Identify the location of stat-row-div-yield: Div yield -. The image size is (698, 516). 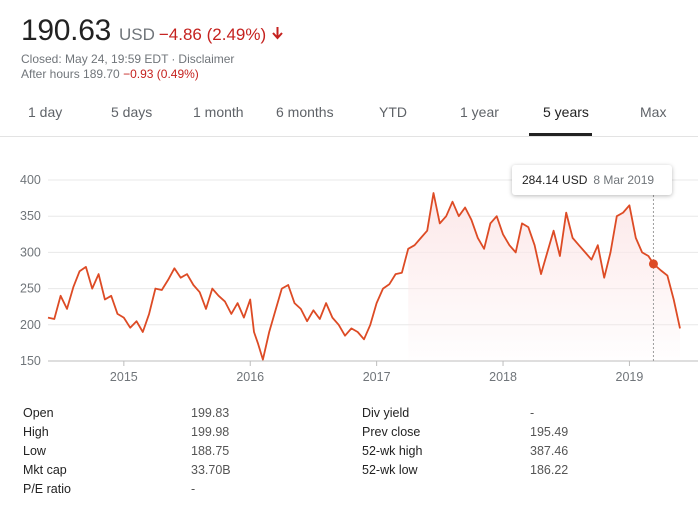
(448, 415).